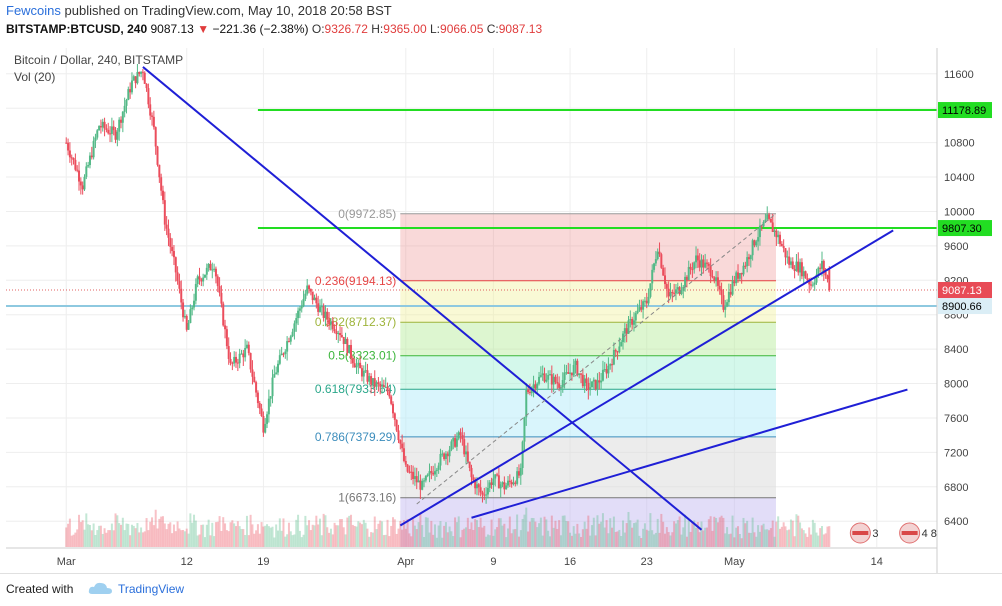 This screenshot has width=1002, height=606. What do you see at coordinates (151, 589) in the screenshot?
I see `tradingview-link: TradingView` at bounding box center [151, 589].